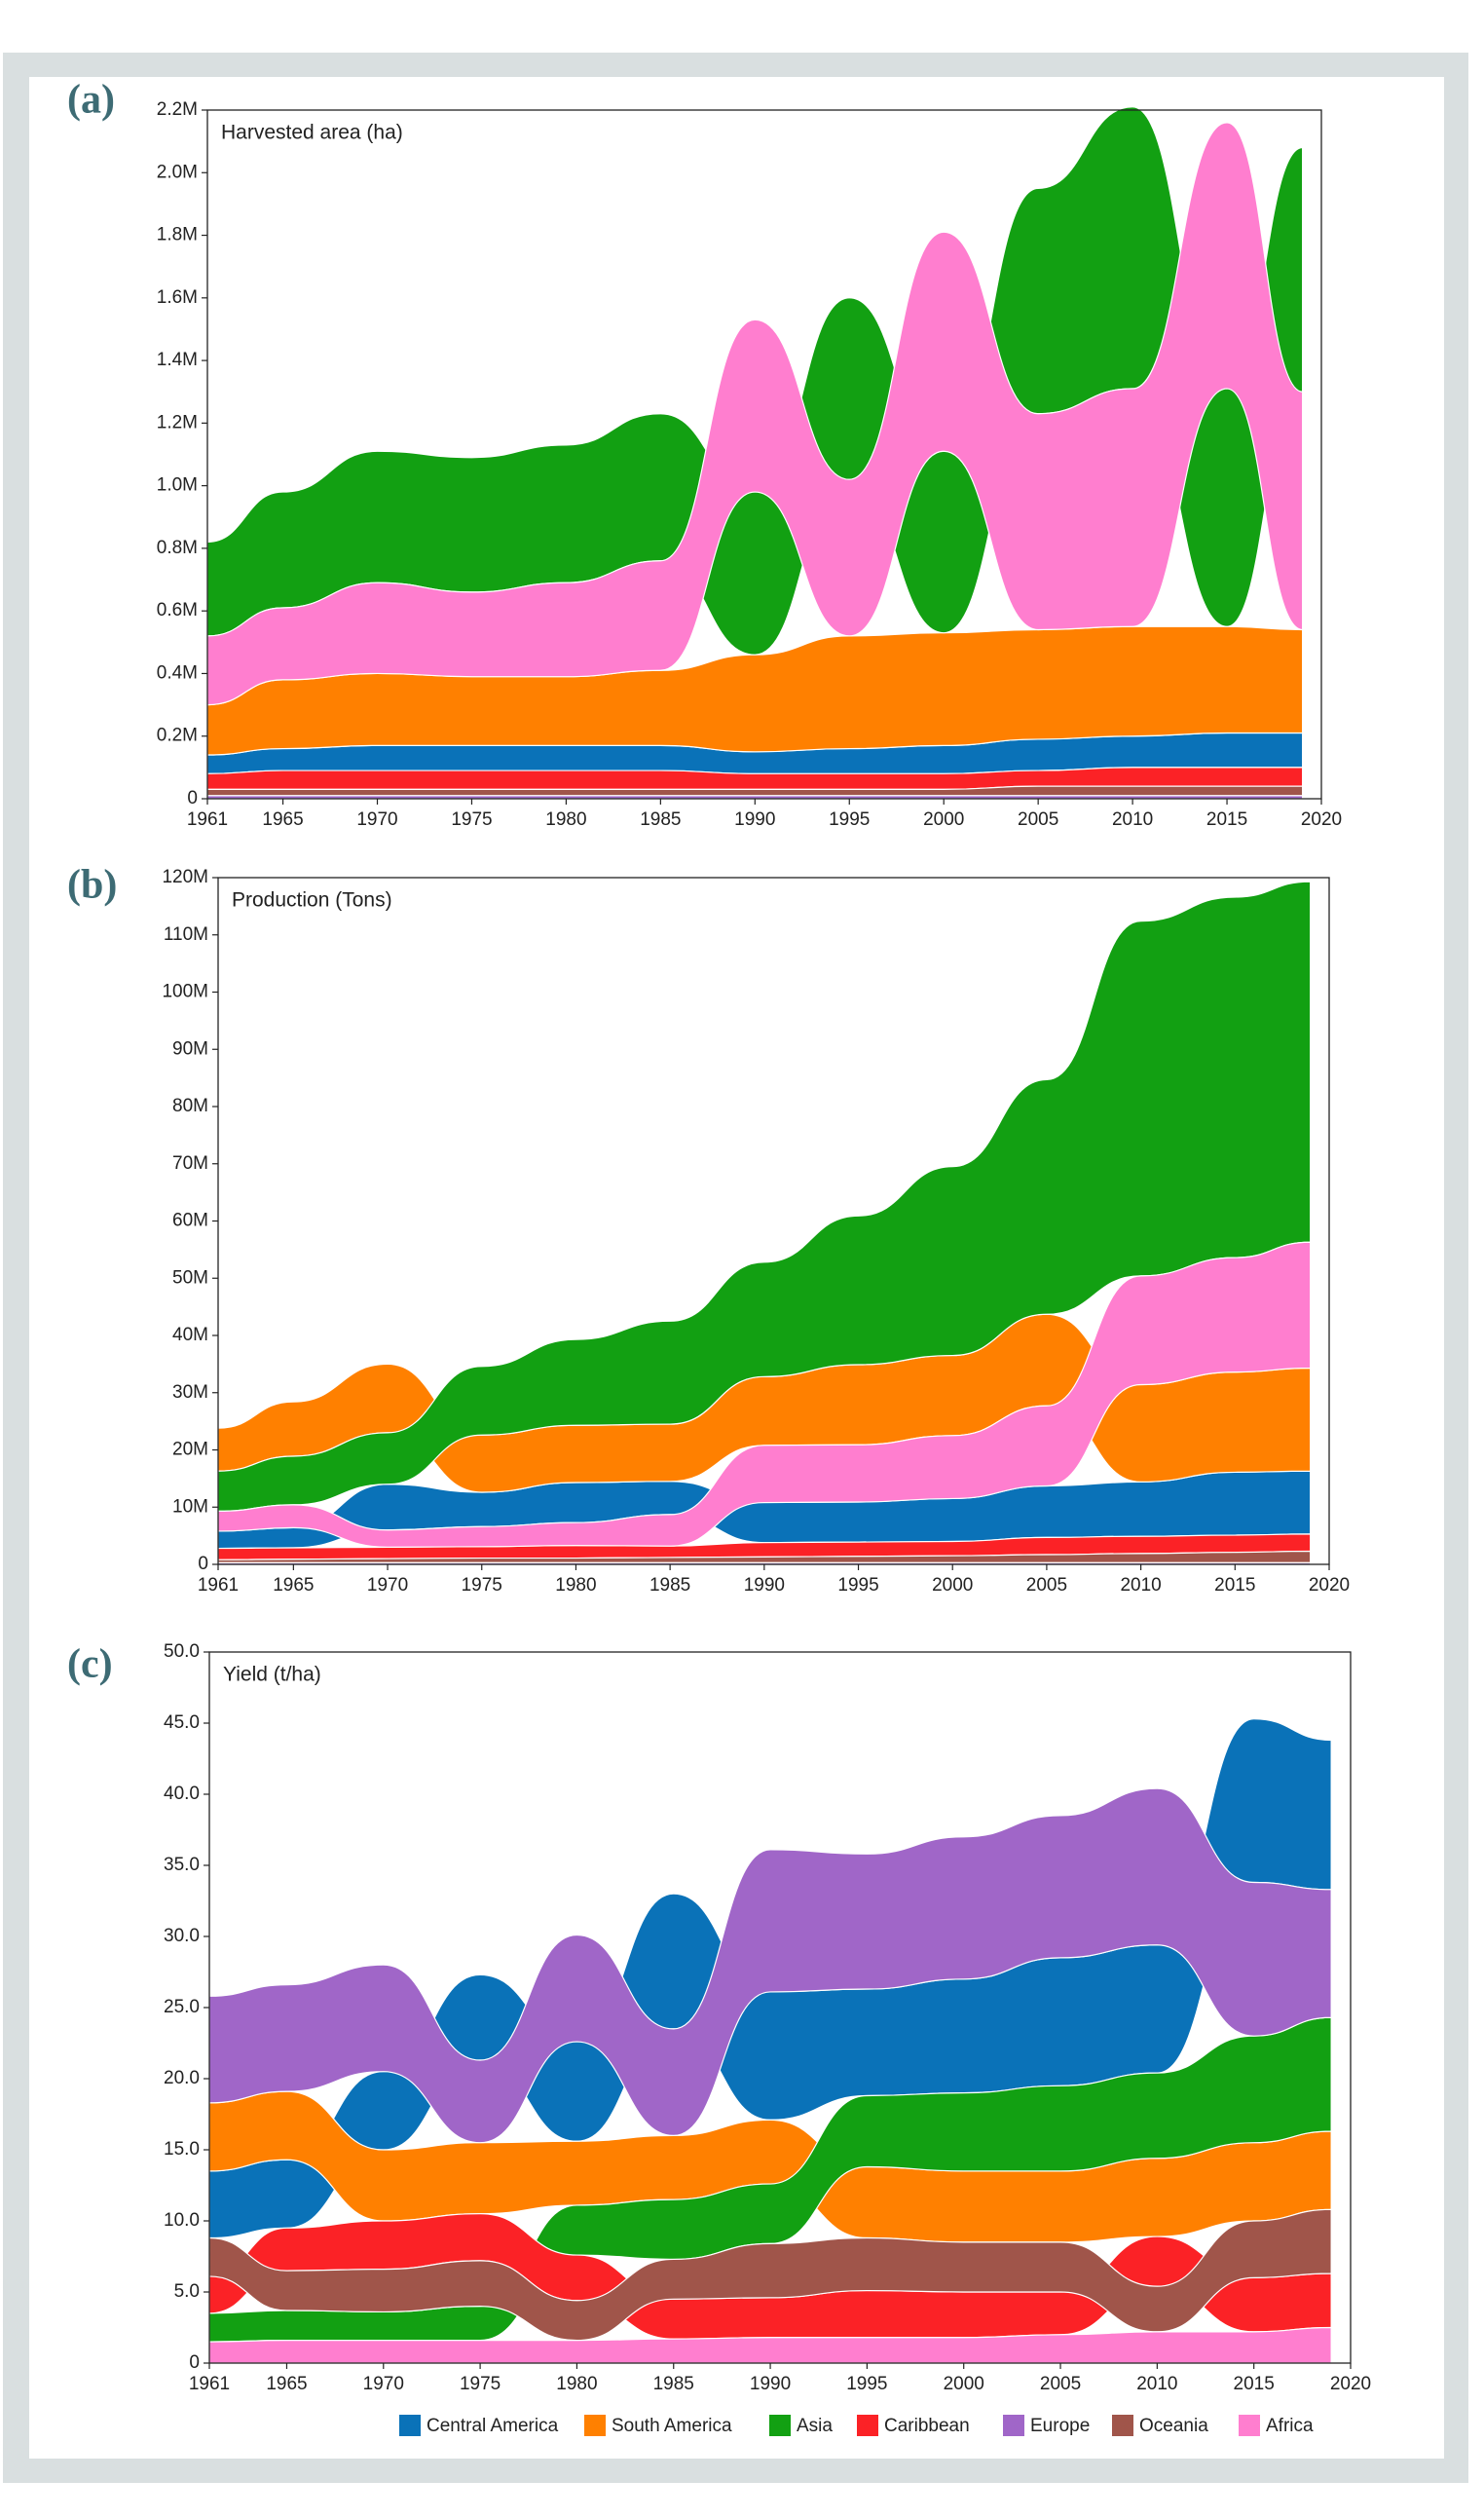 The image size is (1484, 2517). Describe the element at coordinates (190, 1163) in the screenshot. I see `y-tick-label: 70M` at that location.